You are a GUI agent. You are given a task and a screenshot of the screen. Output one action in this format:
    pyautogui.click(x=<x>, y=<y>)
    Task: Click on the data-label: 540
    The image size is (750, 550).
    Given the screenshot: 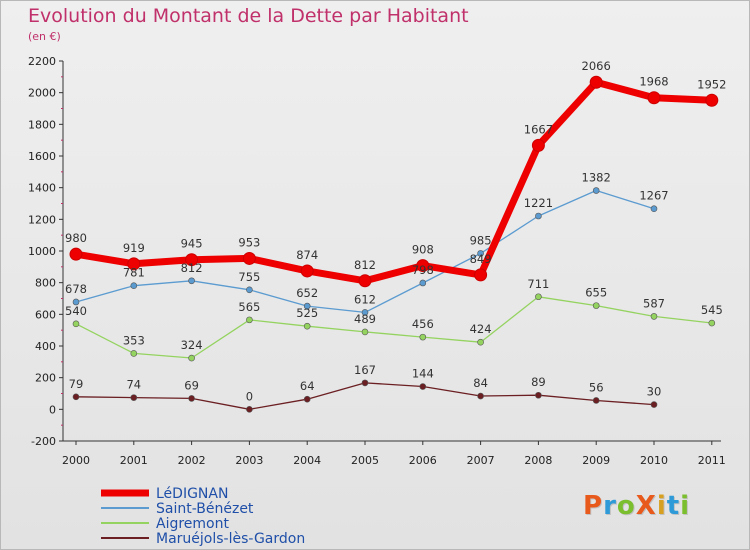 What is the action you would take?
    pyautogui.click(x=76, y=311)
    